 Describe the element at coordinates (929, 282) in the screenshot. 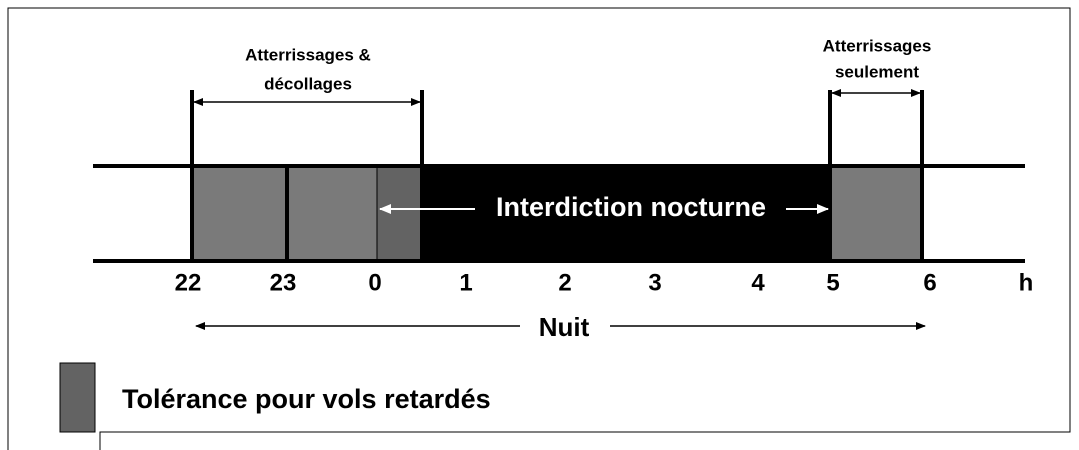

I see `hour-label: 6` at that location.